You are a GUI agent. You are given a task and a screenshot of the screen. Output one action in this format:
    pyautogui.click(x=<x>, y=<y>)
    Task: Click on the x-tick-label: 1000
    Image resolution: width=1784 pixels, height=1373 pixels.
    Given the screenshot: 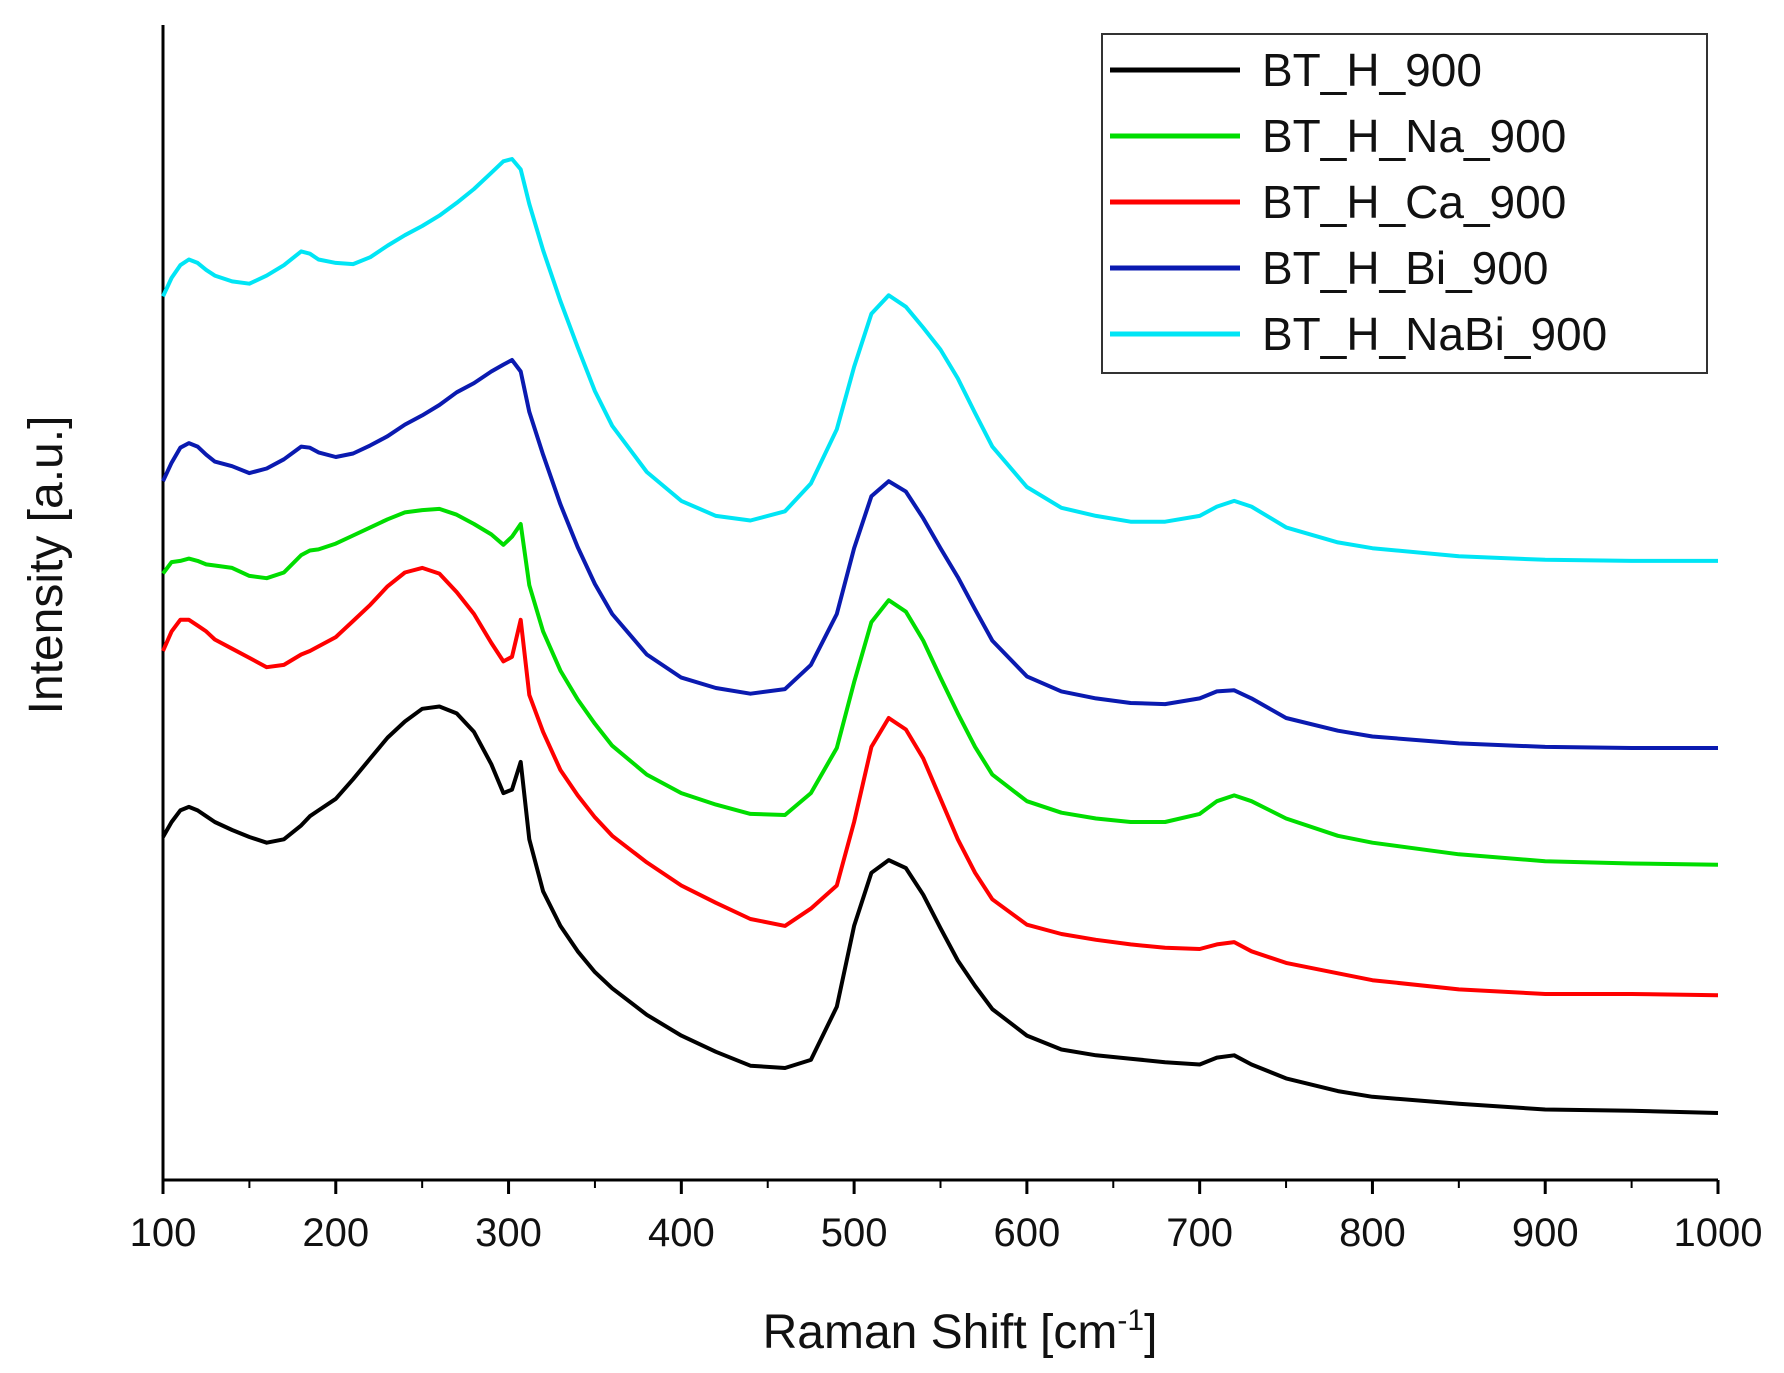 What is the action you would take?
    pyautogui.click(x=1718, y=1233)
    